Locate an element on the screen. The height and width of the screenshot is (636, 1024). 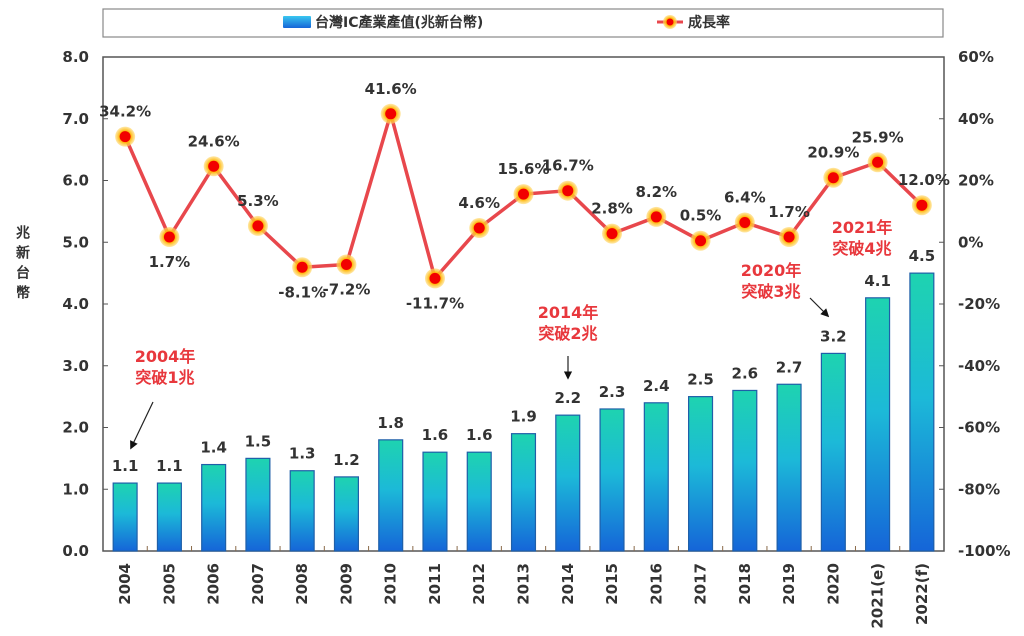
y-left-tick-label: 6.0 is located at coordinates (75, 181).